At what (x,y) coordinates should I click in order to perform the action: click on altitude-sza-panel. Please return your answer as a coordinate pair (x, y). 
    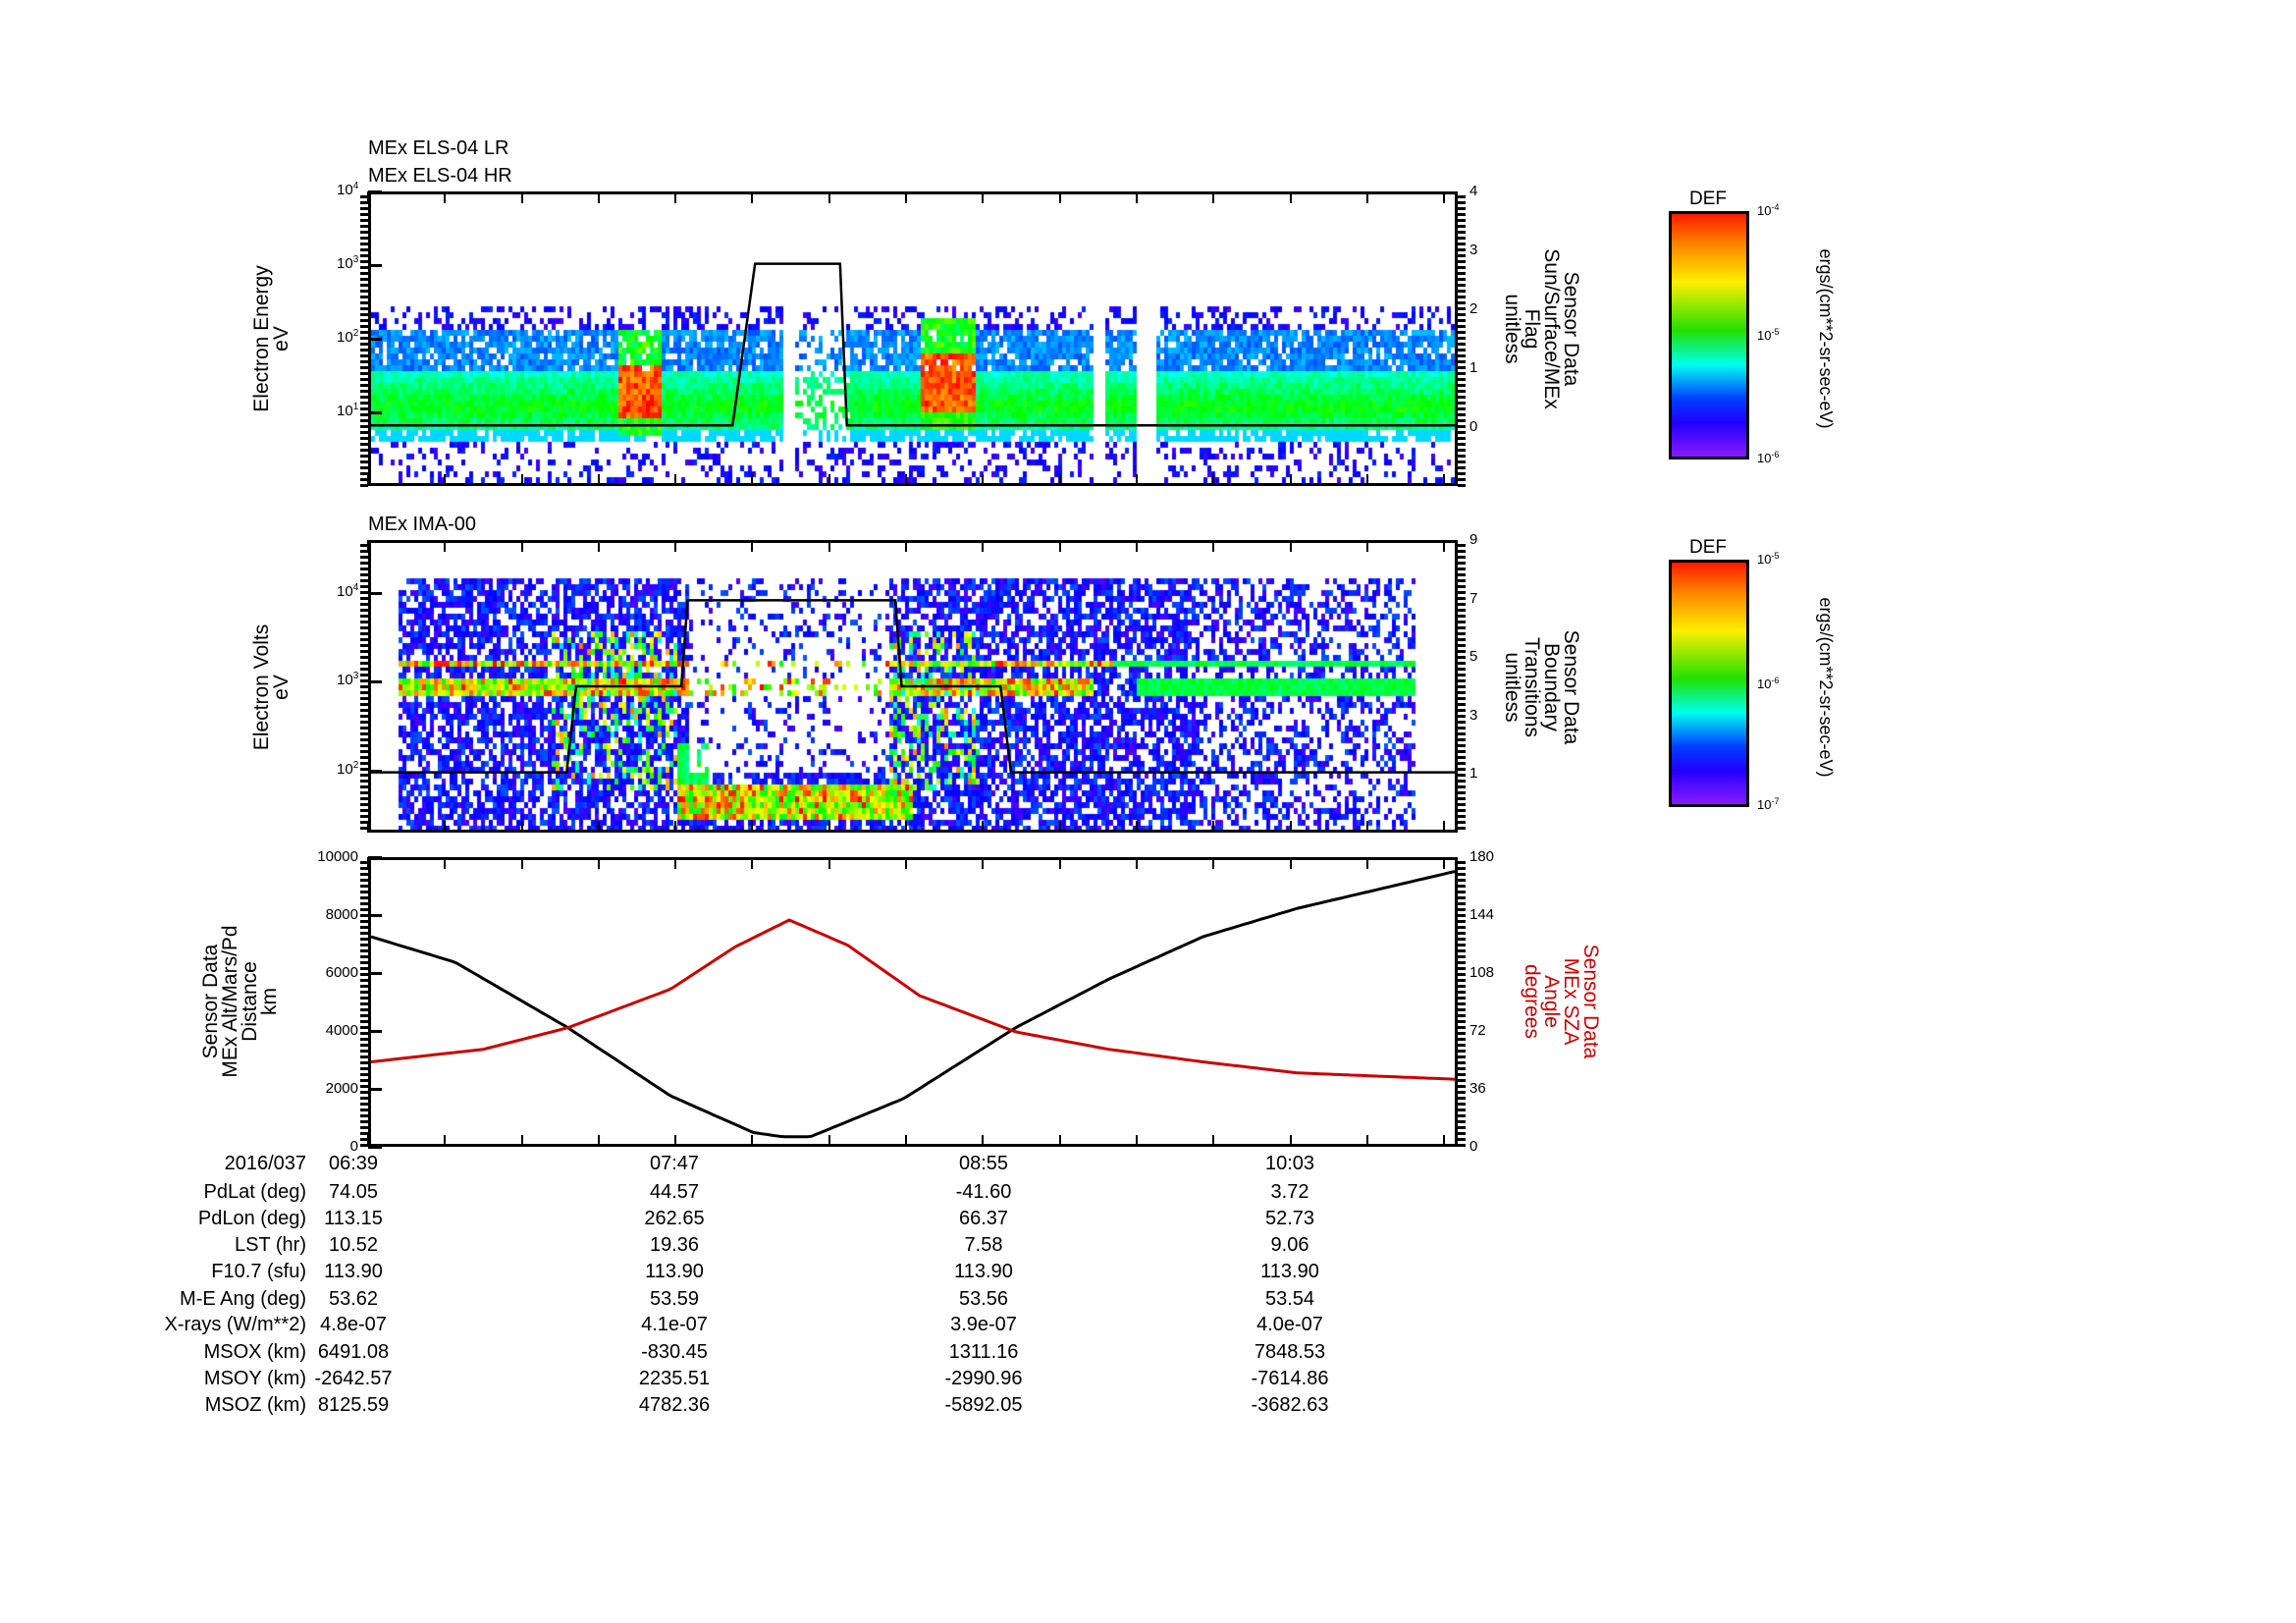
    Looking at the image, I should click on (913, 1002).